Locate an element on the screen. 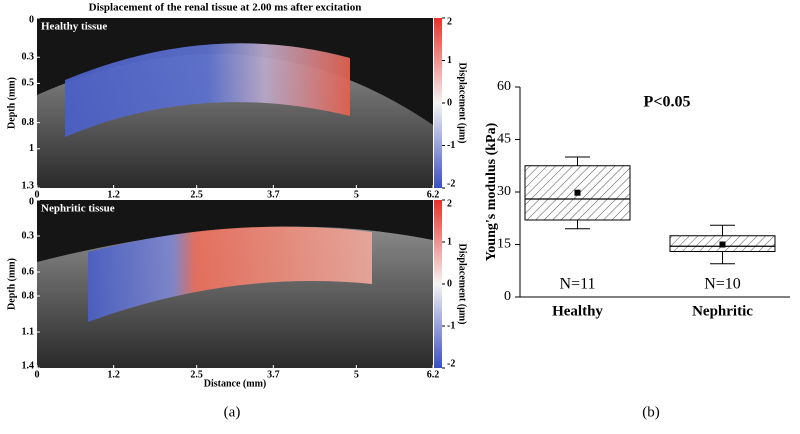 The image size is (800, 434). y-tick-label: 15 is located at coordinates (504, 244).